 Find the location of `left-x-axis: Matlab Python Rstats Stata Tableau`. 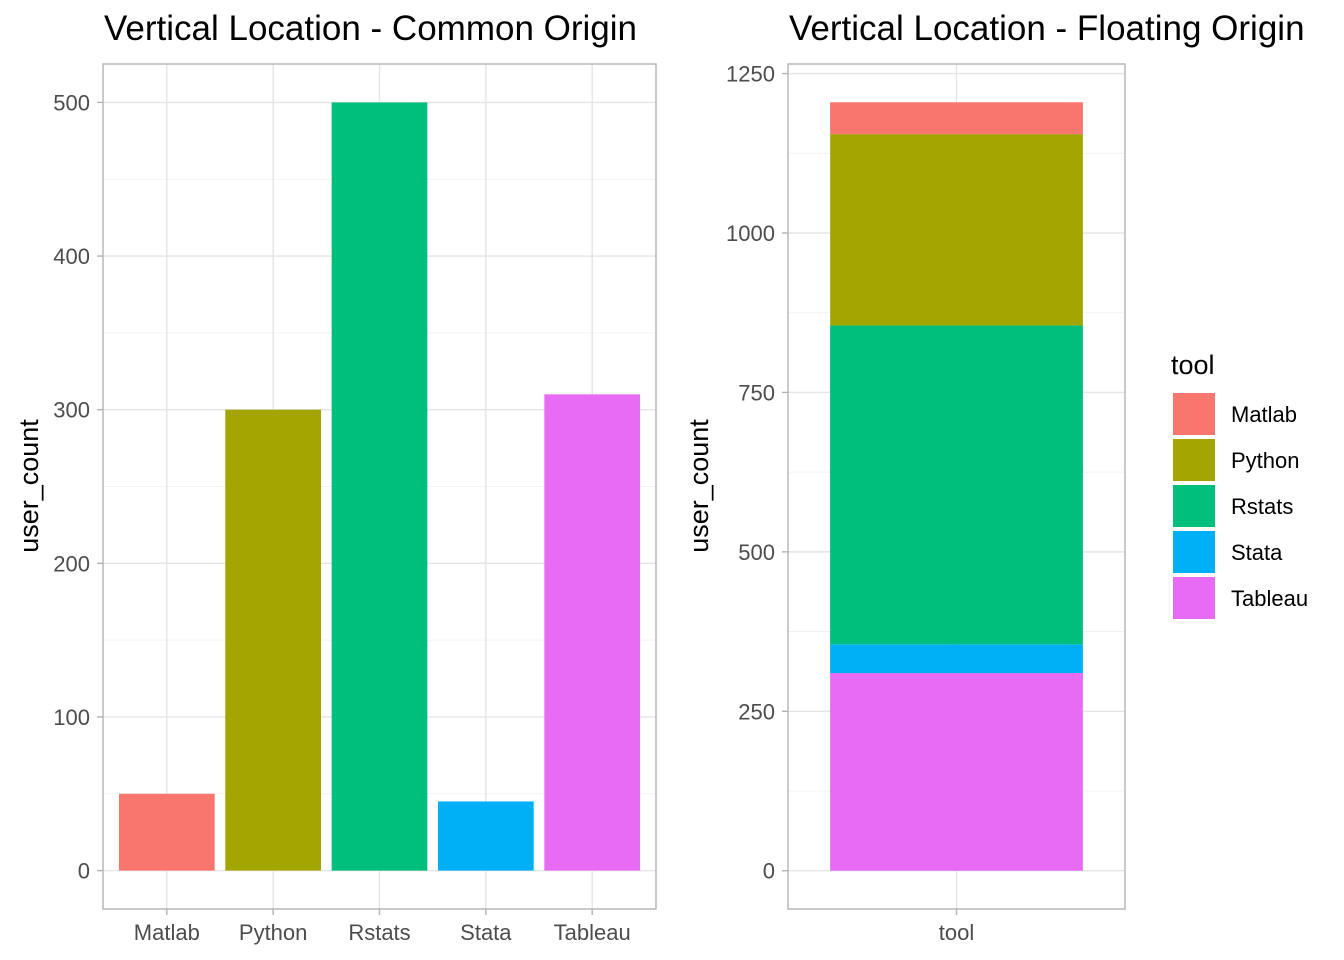

left-x-axis: Matlab Python Rstats Stata Tableau is located at coordinates (382, 927).